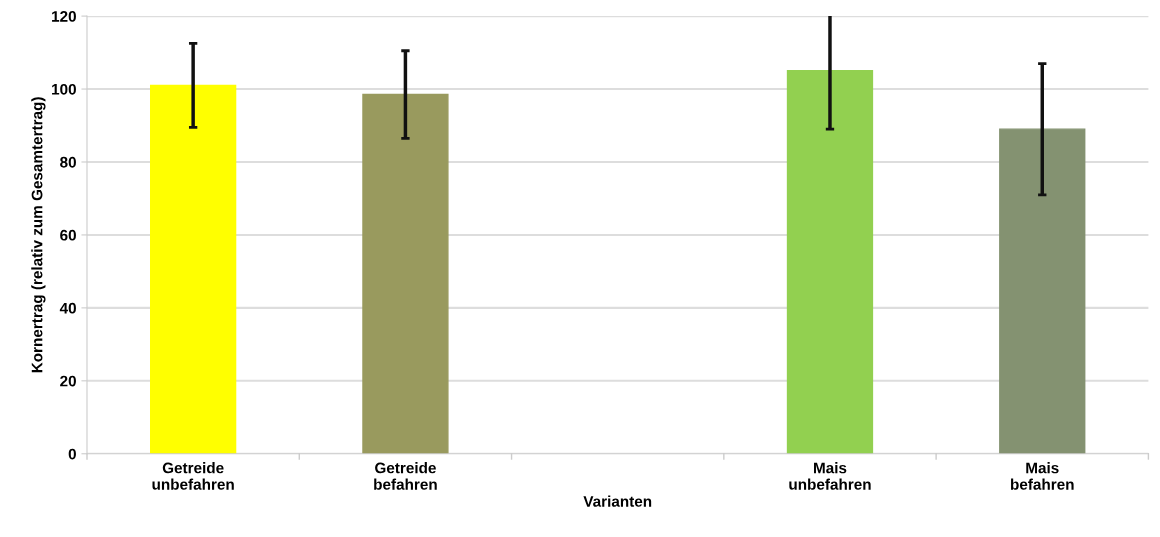 This screenshot has height=537, width=1160. Describe the element at coordinates (1042, 476) in the screenshot. I see `x-tick-label: Mais befahren` at that location.